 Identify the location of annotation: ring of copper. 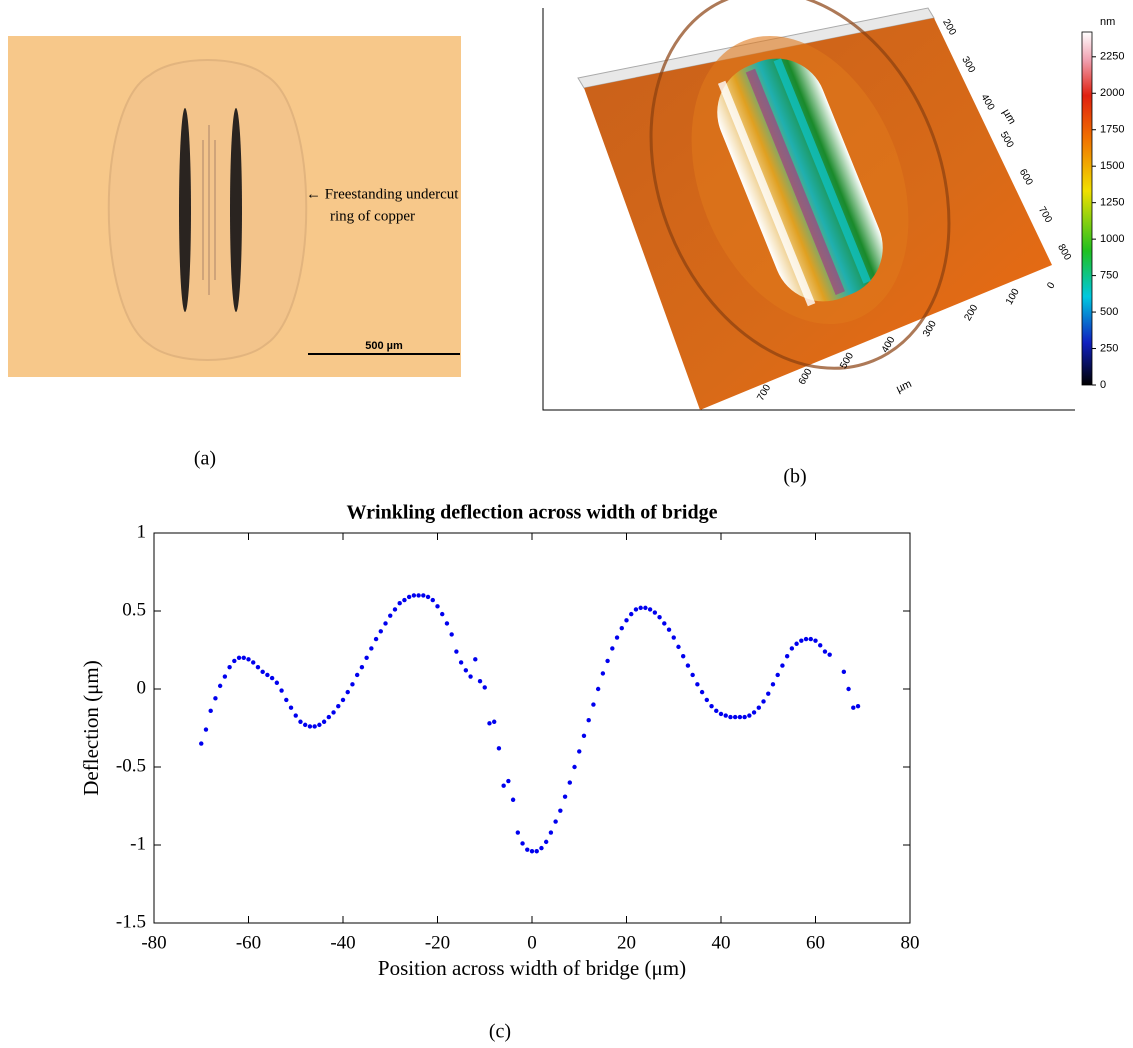
(372, 216).